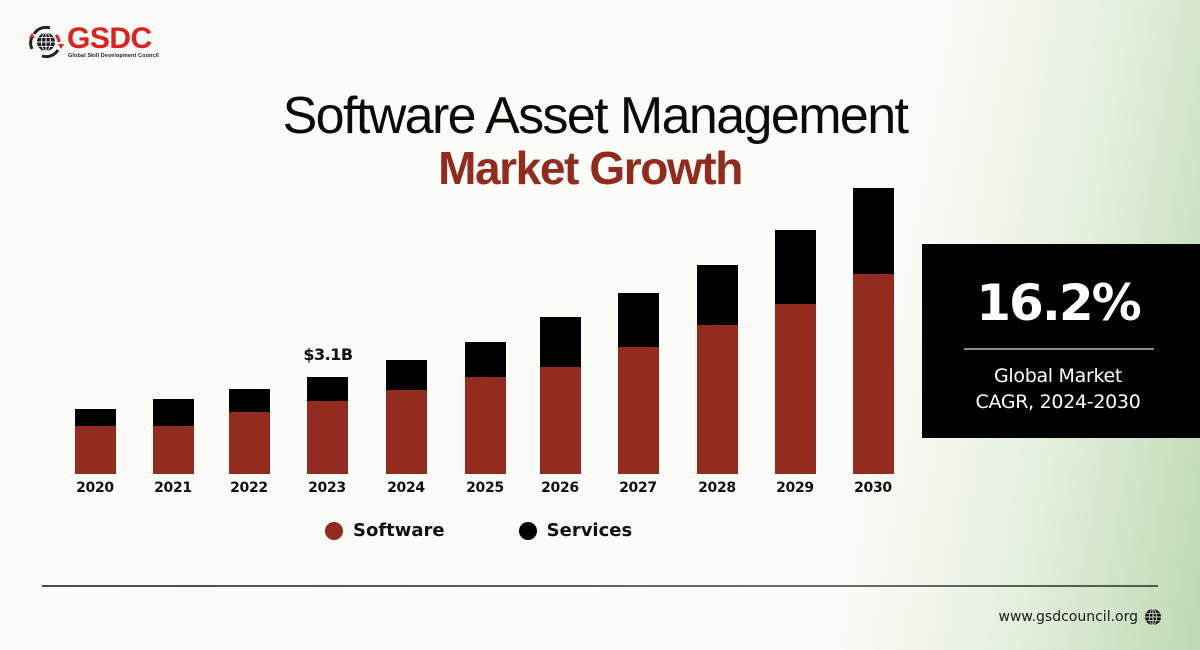  I want to click on x-axis-label: 2030, so click(873, 488).